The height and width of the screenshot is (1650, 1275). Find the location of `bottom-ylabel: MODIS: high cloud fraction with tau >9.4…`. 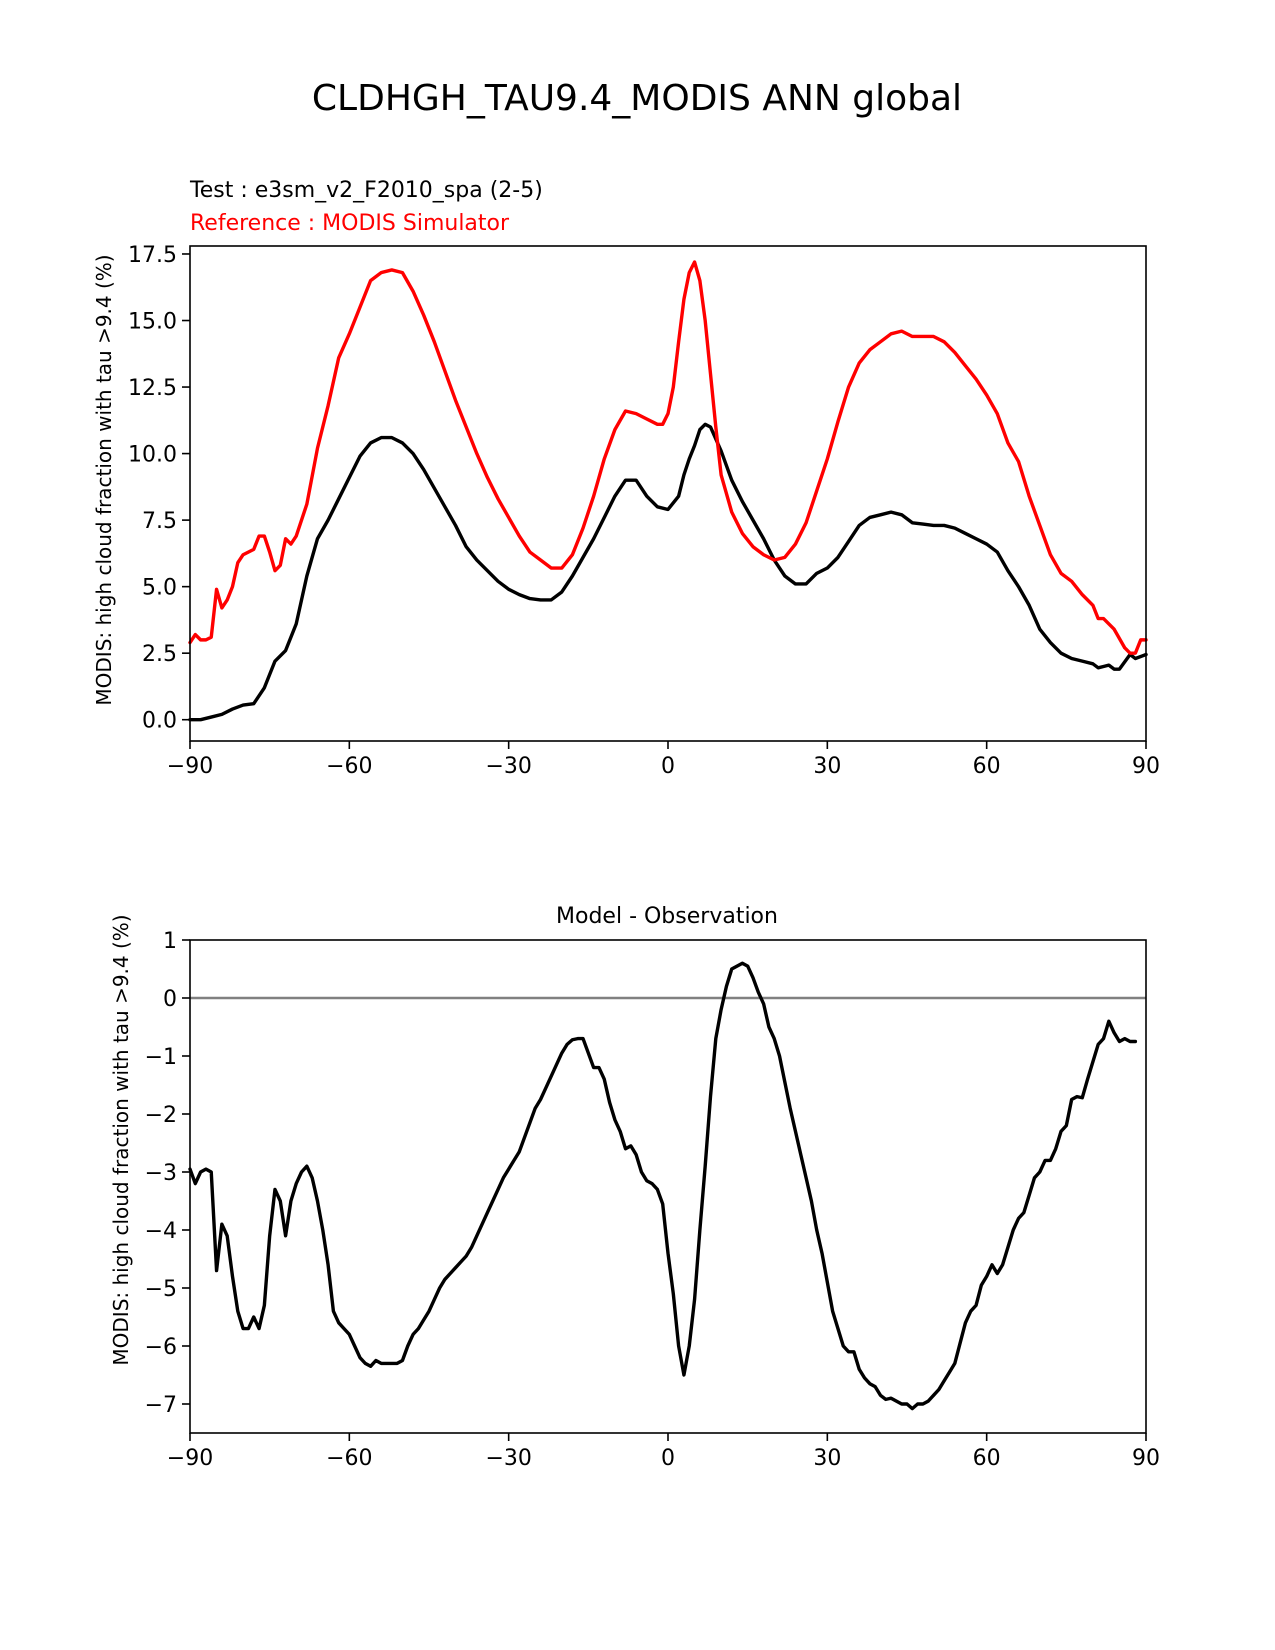

bottom-ylabel: MODIS: high cloud fraction with tau >9.4… is located at coordinates (121, 1139).